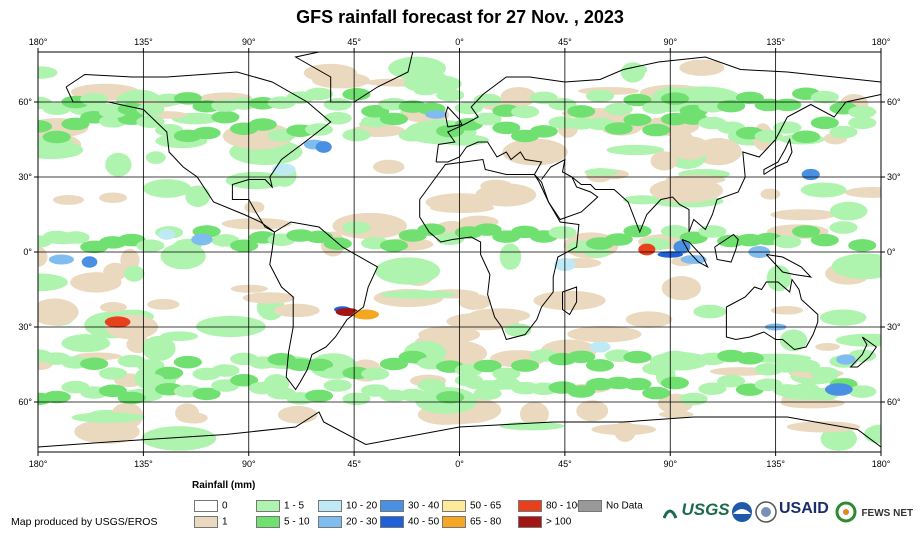  What do you see at coordinates (670, 514) in the screenshot?
I see `usgs-mark-icon` at bounding box center [670, 514].